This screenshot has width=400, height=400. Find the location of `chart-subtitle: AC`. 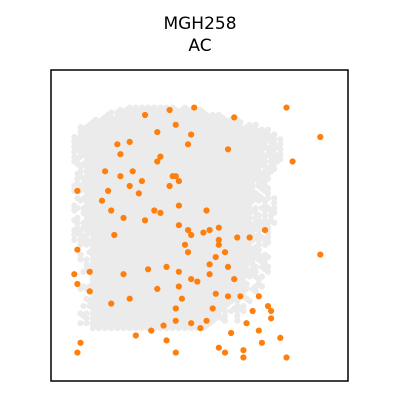

chart-subtitle: AC is located at coordinates (200, 46).